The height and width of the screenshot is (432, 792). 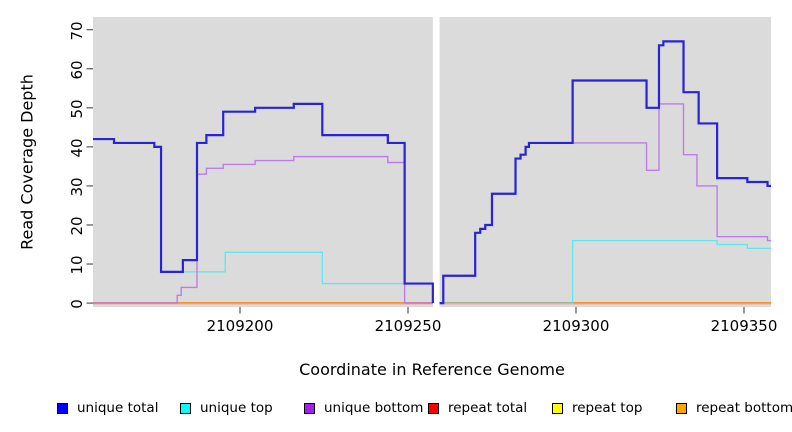 What do you see at coordinates (236, 408) in the screenshot?
I see `legend-label: unique top` at bounding box center [236, 408].